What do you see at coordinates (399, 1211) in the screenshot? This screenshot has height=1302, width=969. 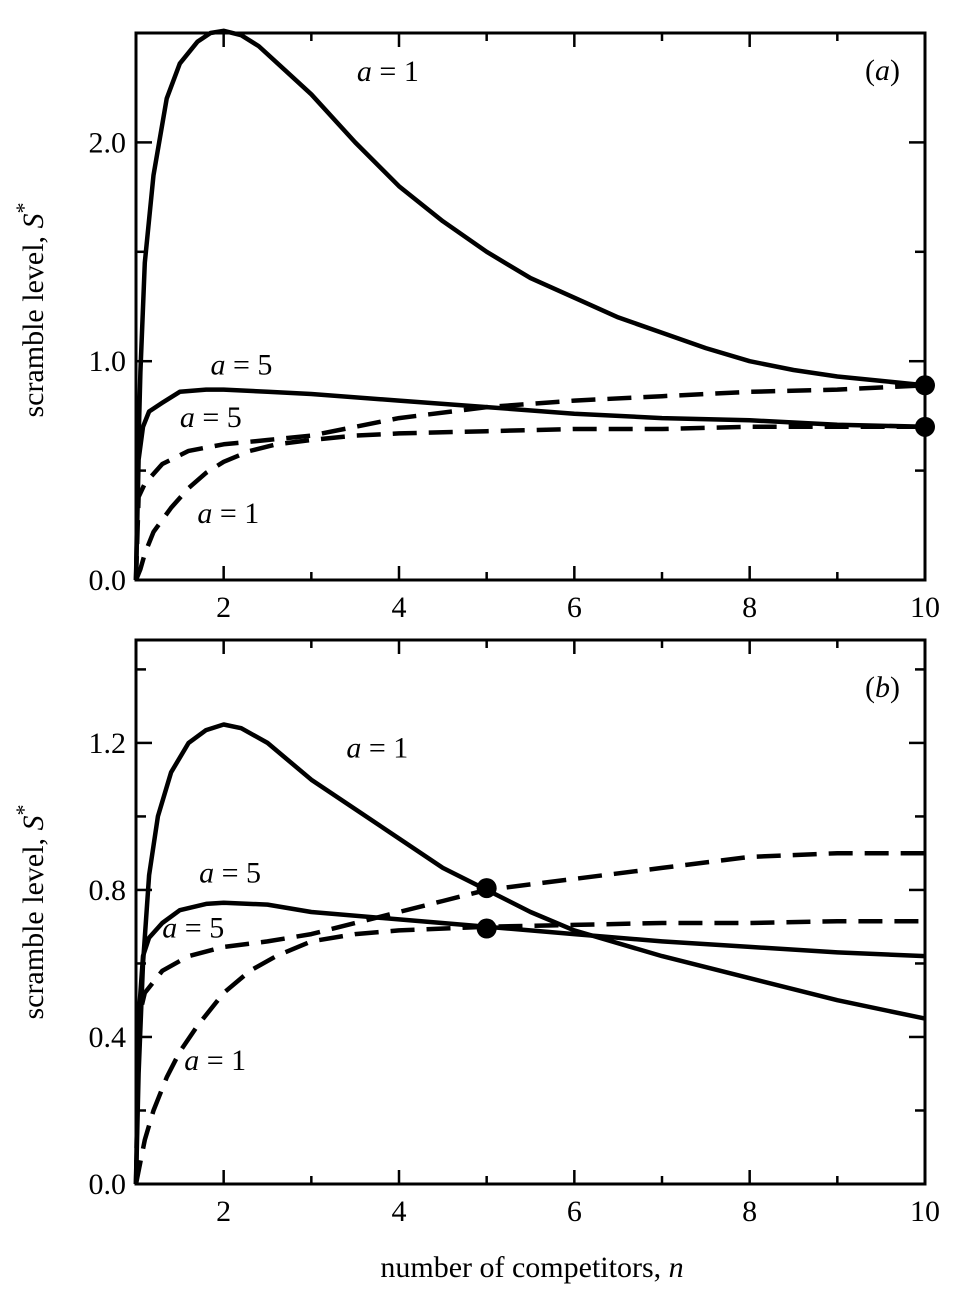 I see `x-tick-label-b: 4` at bounding box center [399, 1211].